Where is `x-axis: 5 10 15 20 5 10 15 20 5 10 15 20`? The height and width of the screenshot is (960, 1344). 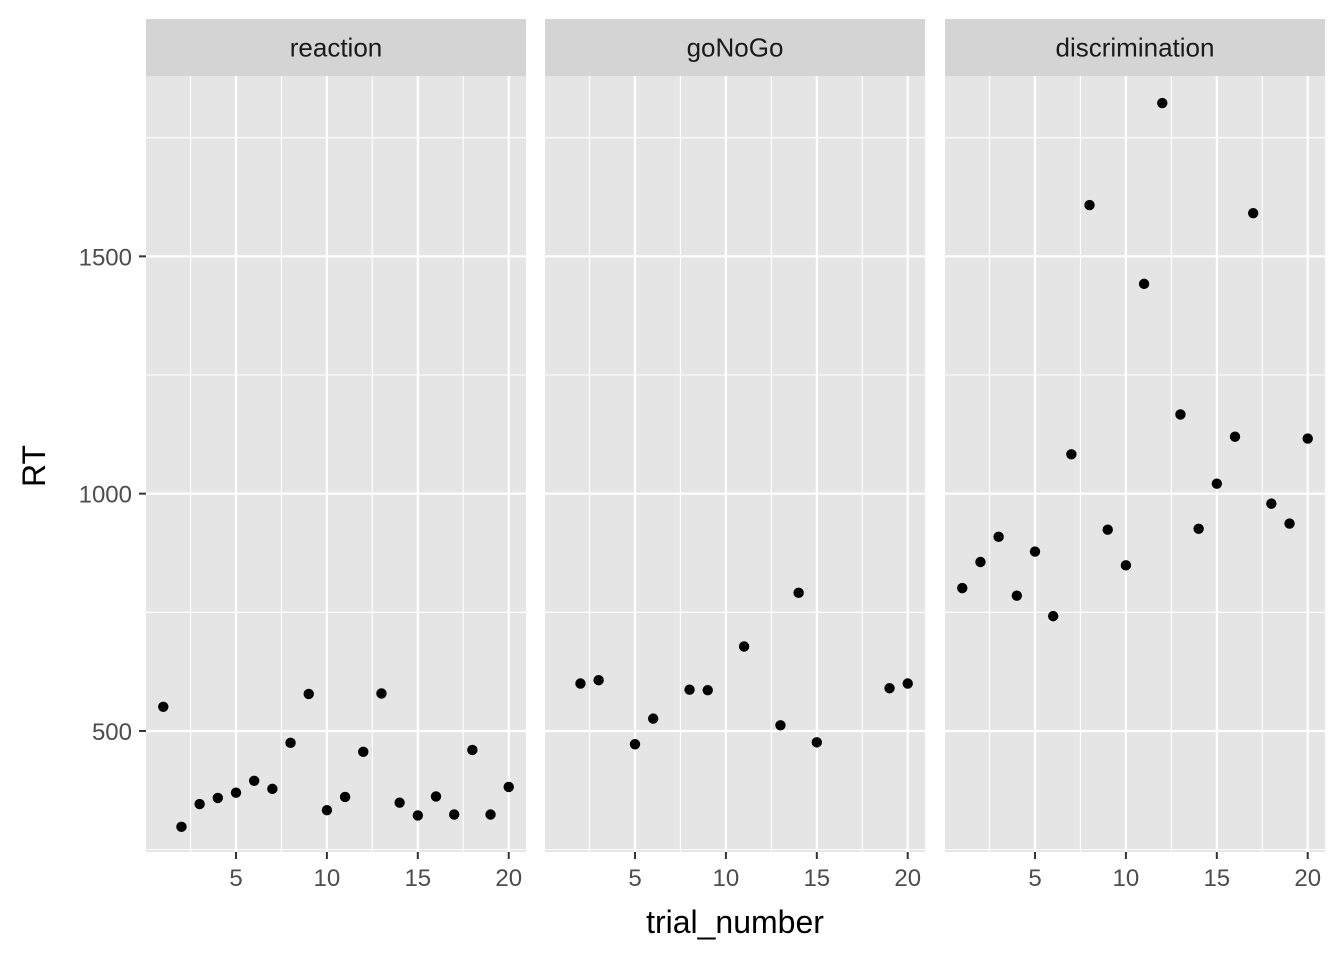
x-axis: 5 10 15 20 5 10 15 20 5 10 15 20 is located at coordinates (775, 872).